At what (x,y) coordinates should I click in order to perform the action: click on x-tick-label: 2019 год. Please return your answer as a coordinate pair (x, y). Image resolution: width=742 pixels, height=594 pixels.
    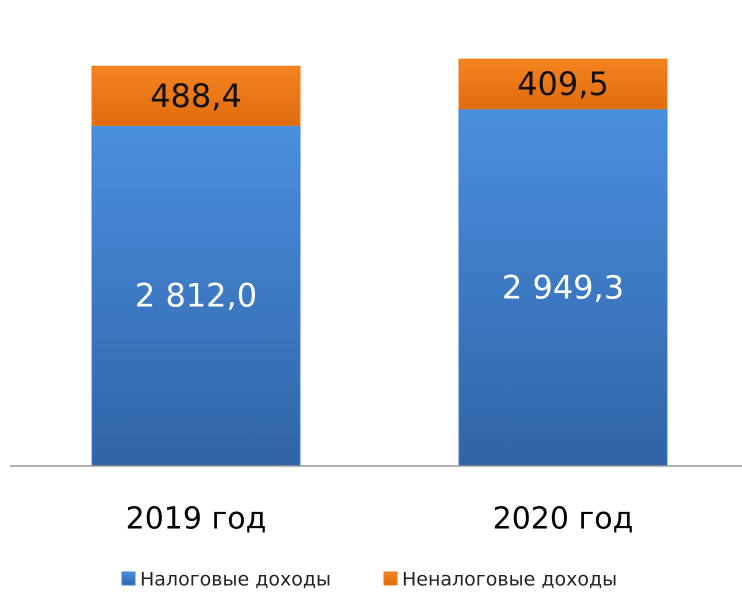
    Looking at the image, I should click on (196, 519).